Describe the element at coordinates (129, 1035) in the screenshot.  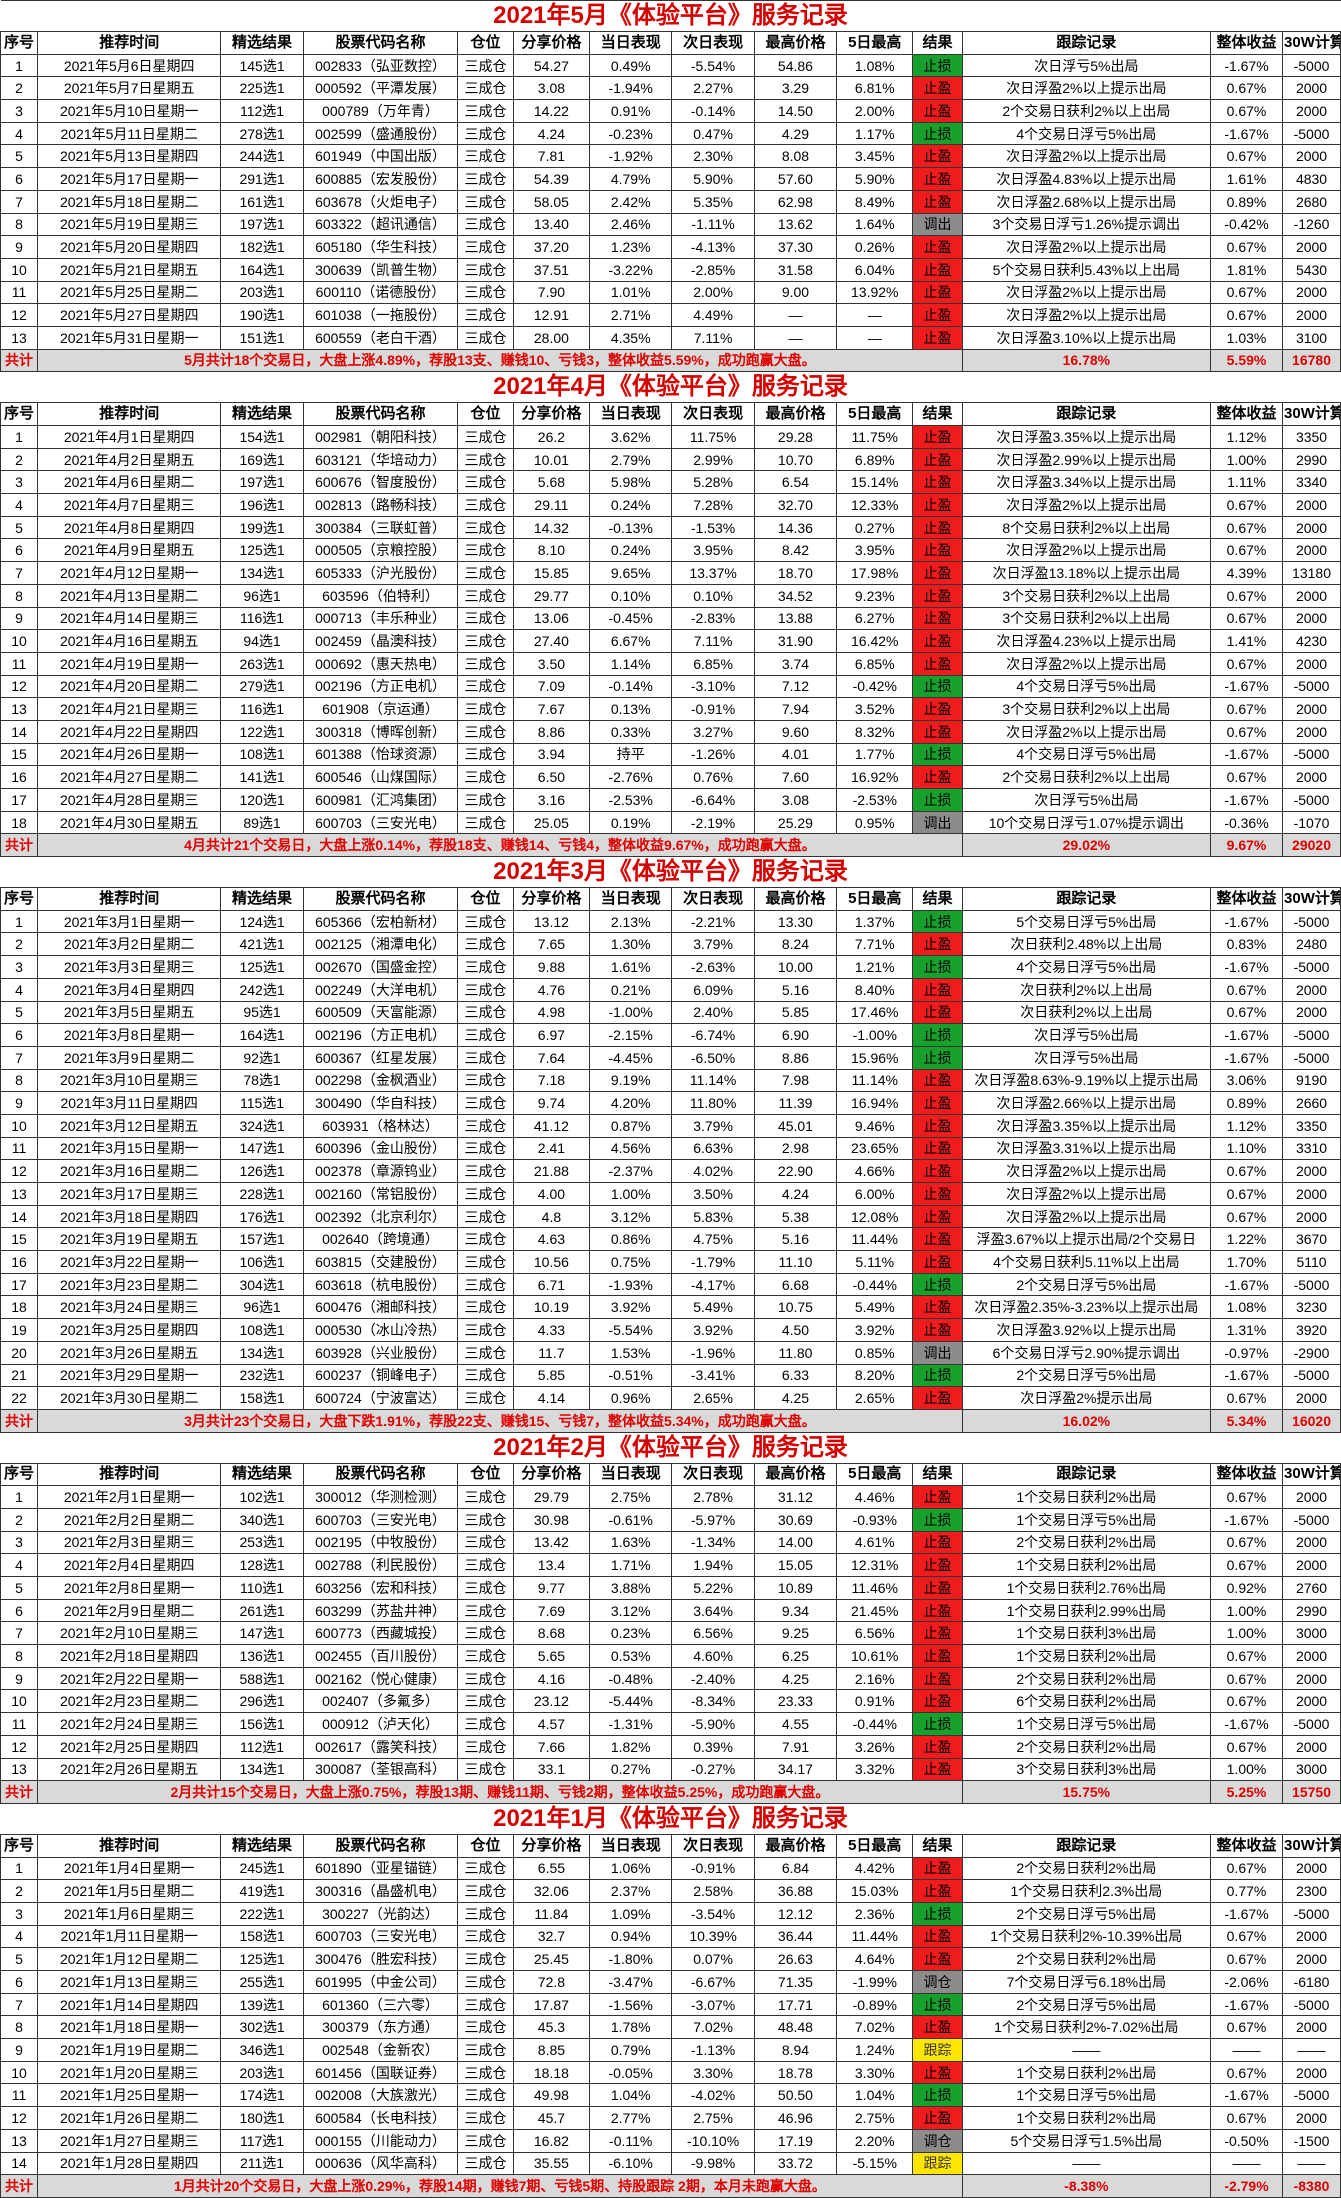
I see `recommend-date: 2021年3月8日星期一` at that location.